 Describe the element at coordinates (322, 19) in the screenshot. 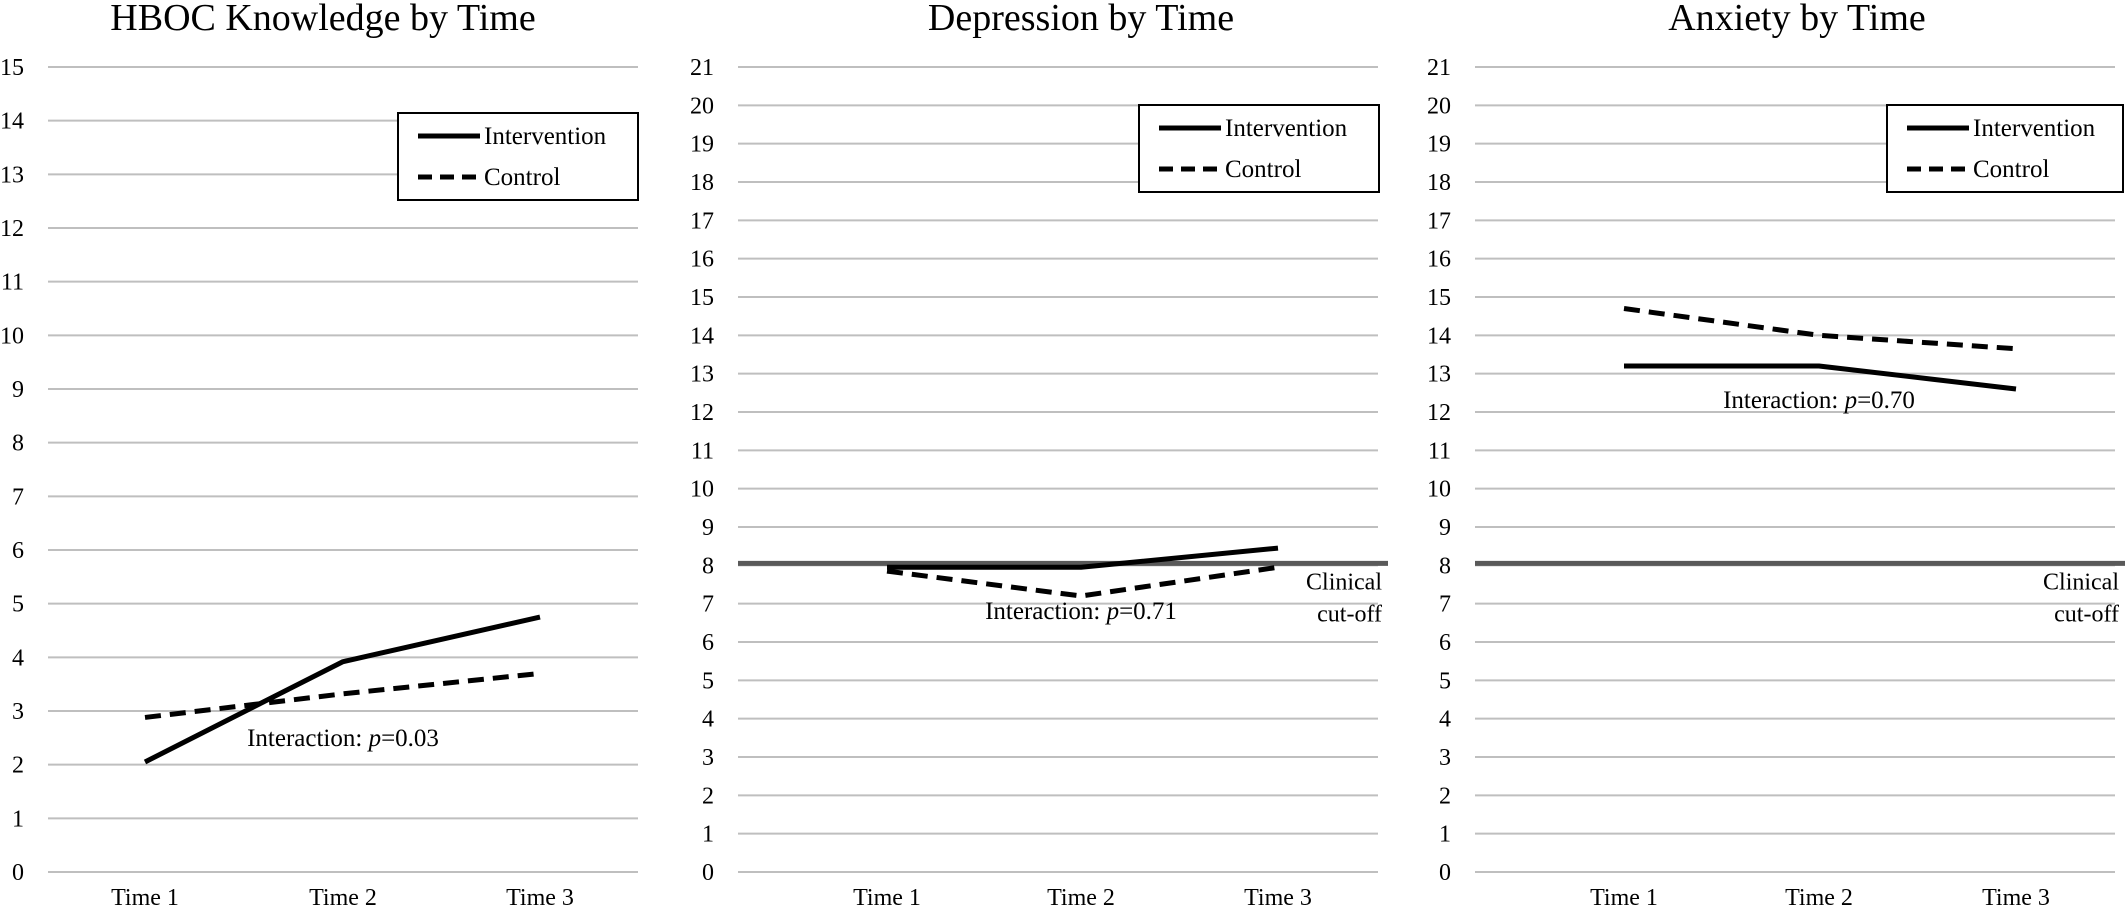

I see `chart-title: HBOC Knowledge by Time` at that location.